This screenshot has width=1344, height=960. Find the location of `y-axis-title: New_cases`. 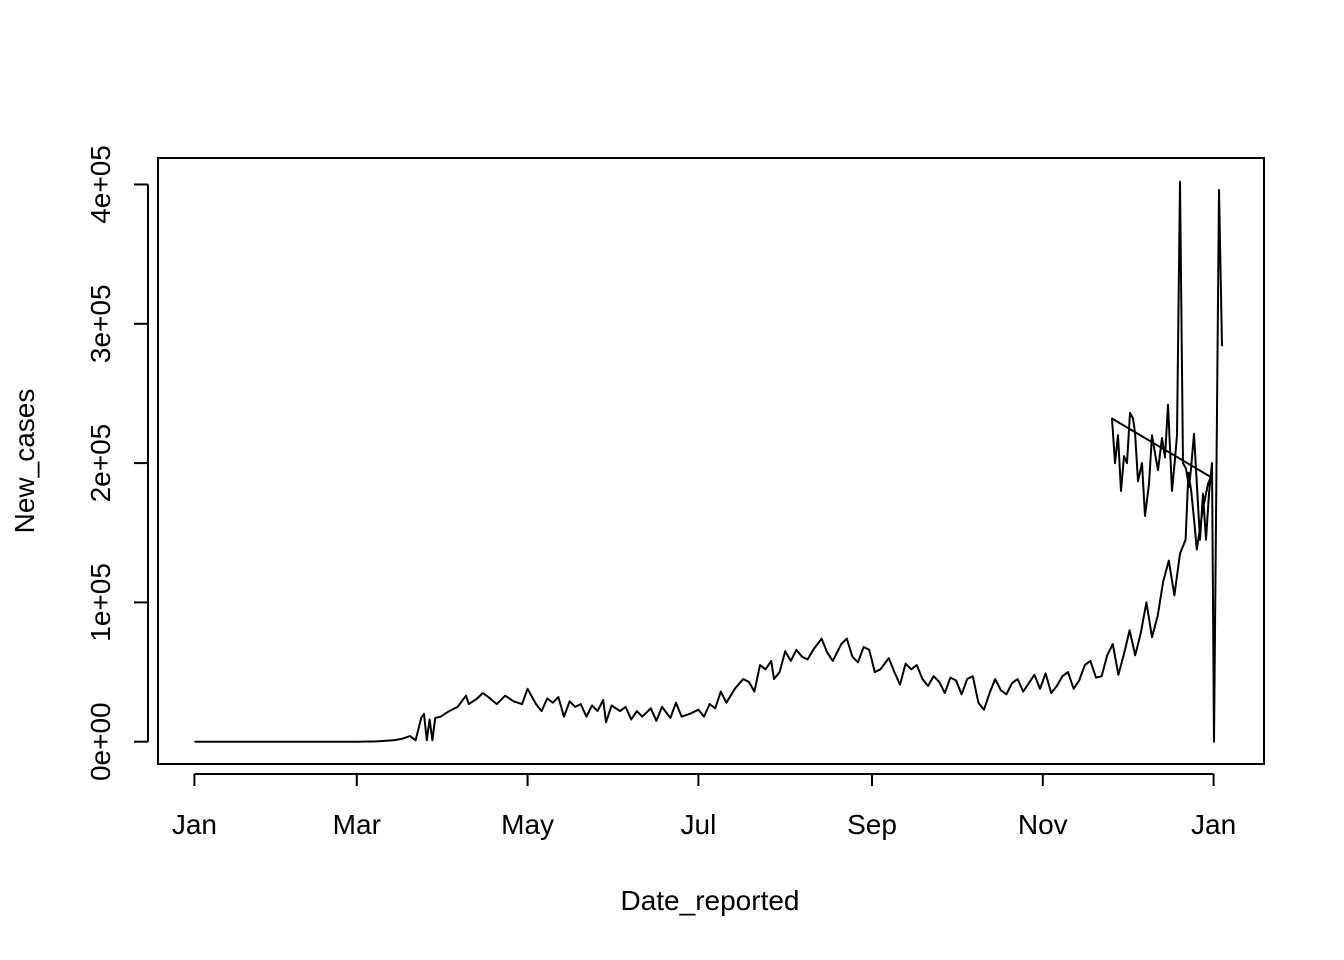

y-axis-title: New_cases is located at coordinates (24, 461).